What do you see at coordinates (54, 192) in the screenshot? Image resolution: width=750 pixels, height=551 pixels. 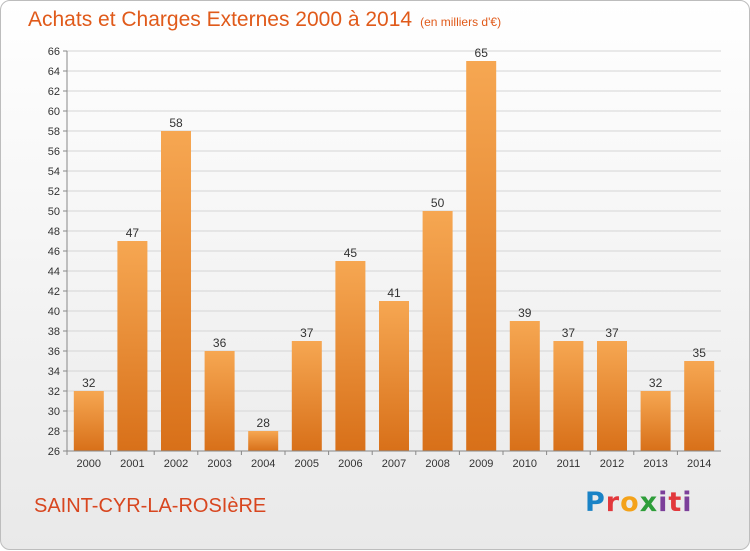 I see `y-tick-label: 52` at bounding box center [54, 192].